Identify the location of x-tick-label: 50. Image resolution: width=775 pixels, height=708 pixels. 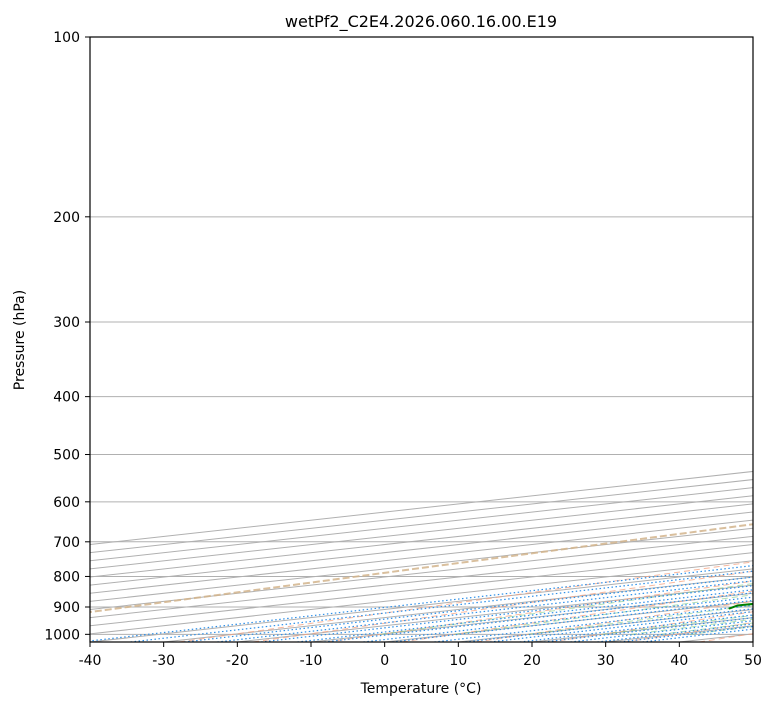
(753, 661).